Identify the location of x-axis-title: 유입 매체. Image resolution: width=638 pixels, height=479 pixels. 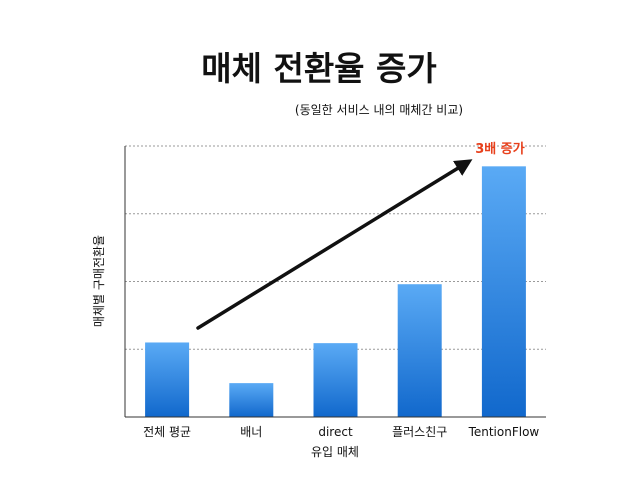
(335, 452).